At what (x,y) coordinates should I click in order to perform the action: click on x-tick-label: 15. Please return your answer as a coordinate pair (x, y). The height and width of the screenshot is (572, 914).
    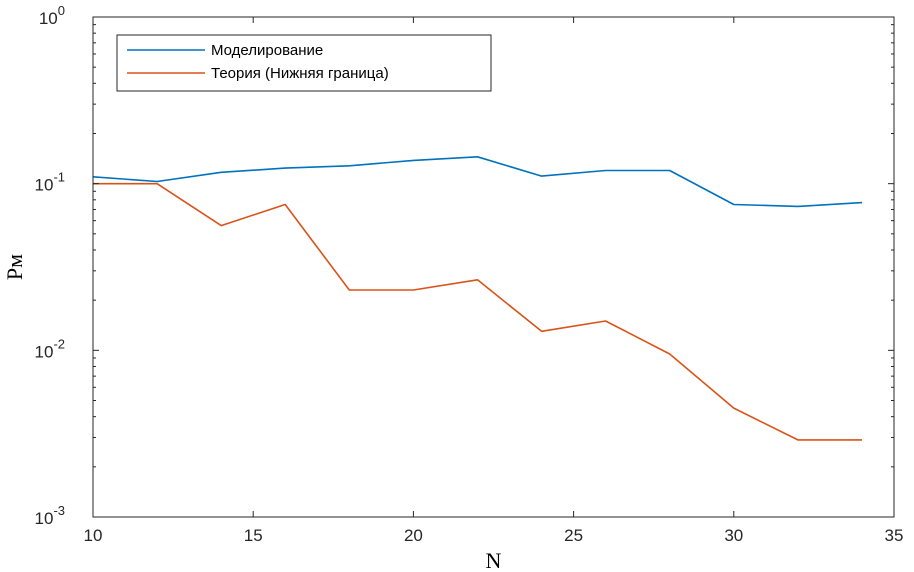
    Looking at the image, I should click on (253, 535).